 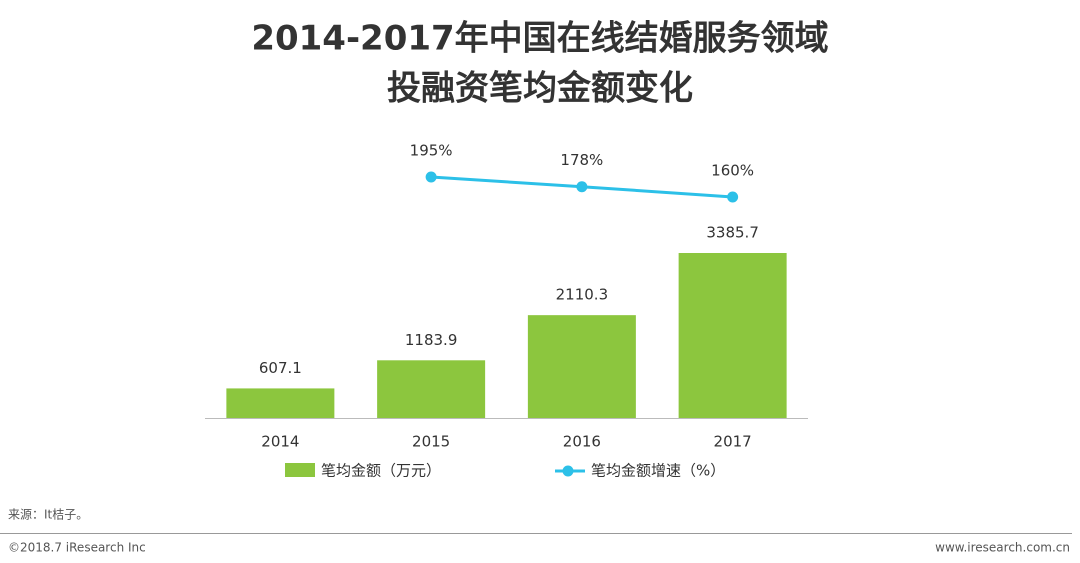 I want to click on source: 来源：It桔子。, so click(x=48, y=515).